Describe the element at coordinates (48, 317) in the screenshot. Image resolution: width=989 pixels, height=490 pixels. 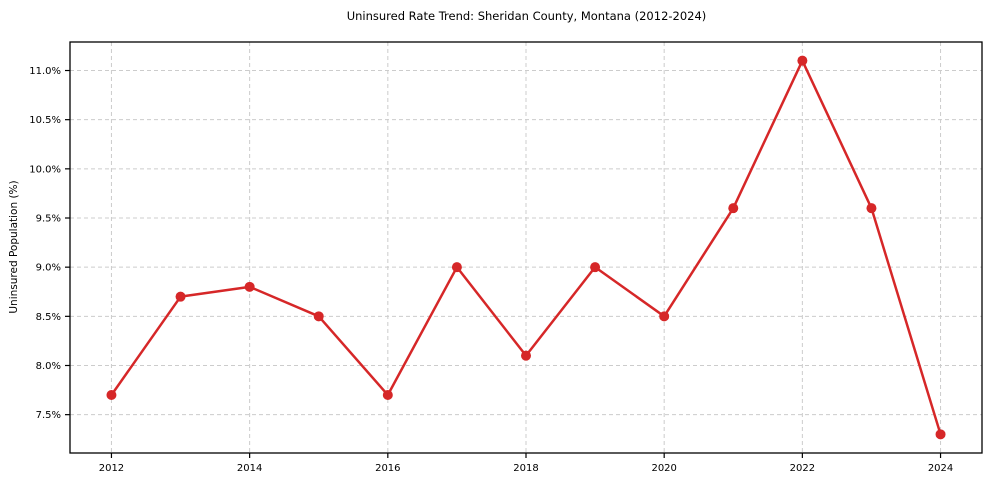
I see `y-tick-label: 8.5%` at that location.